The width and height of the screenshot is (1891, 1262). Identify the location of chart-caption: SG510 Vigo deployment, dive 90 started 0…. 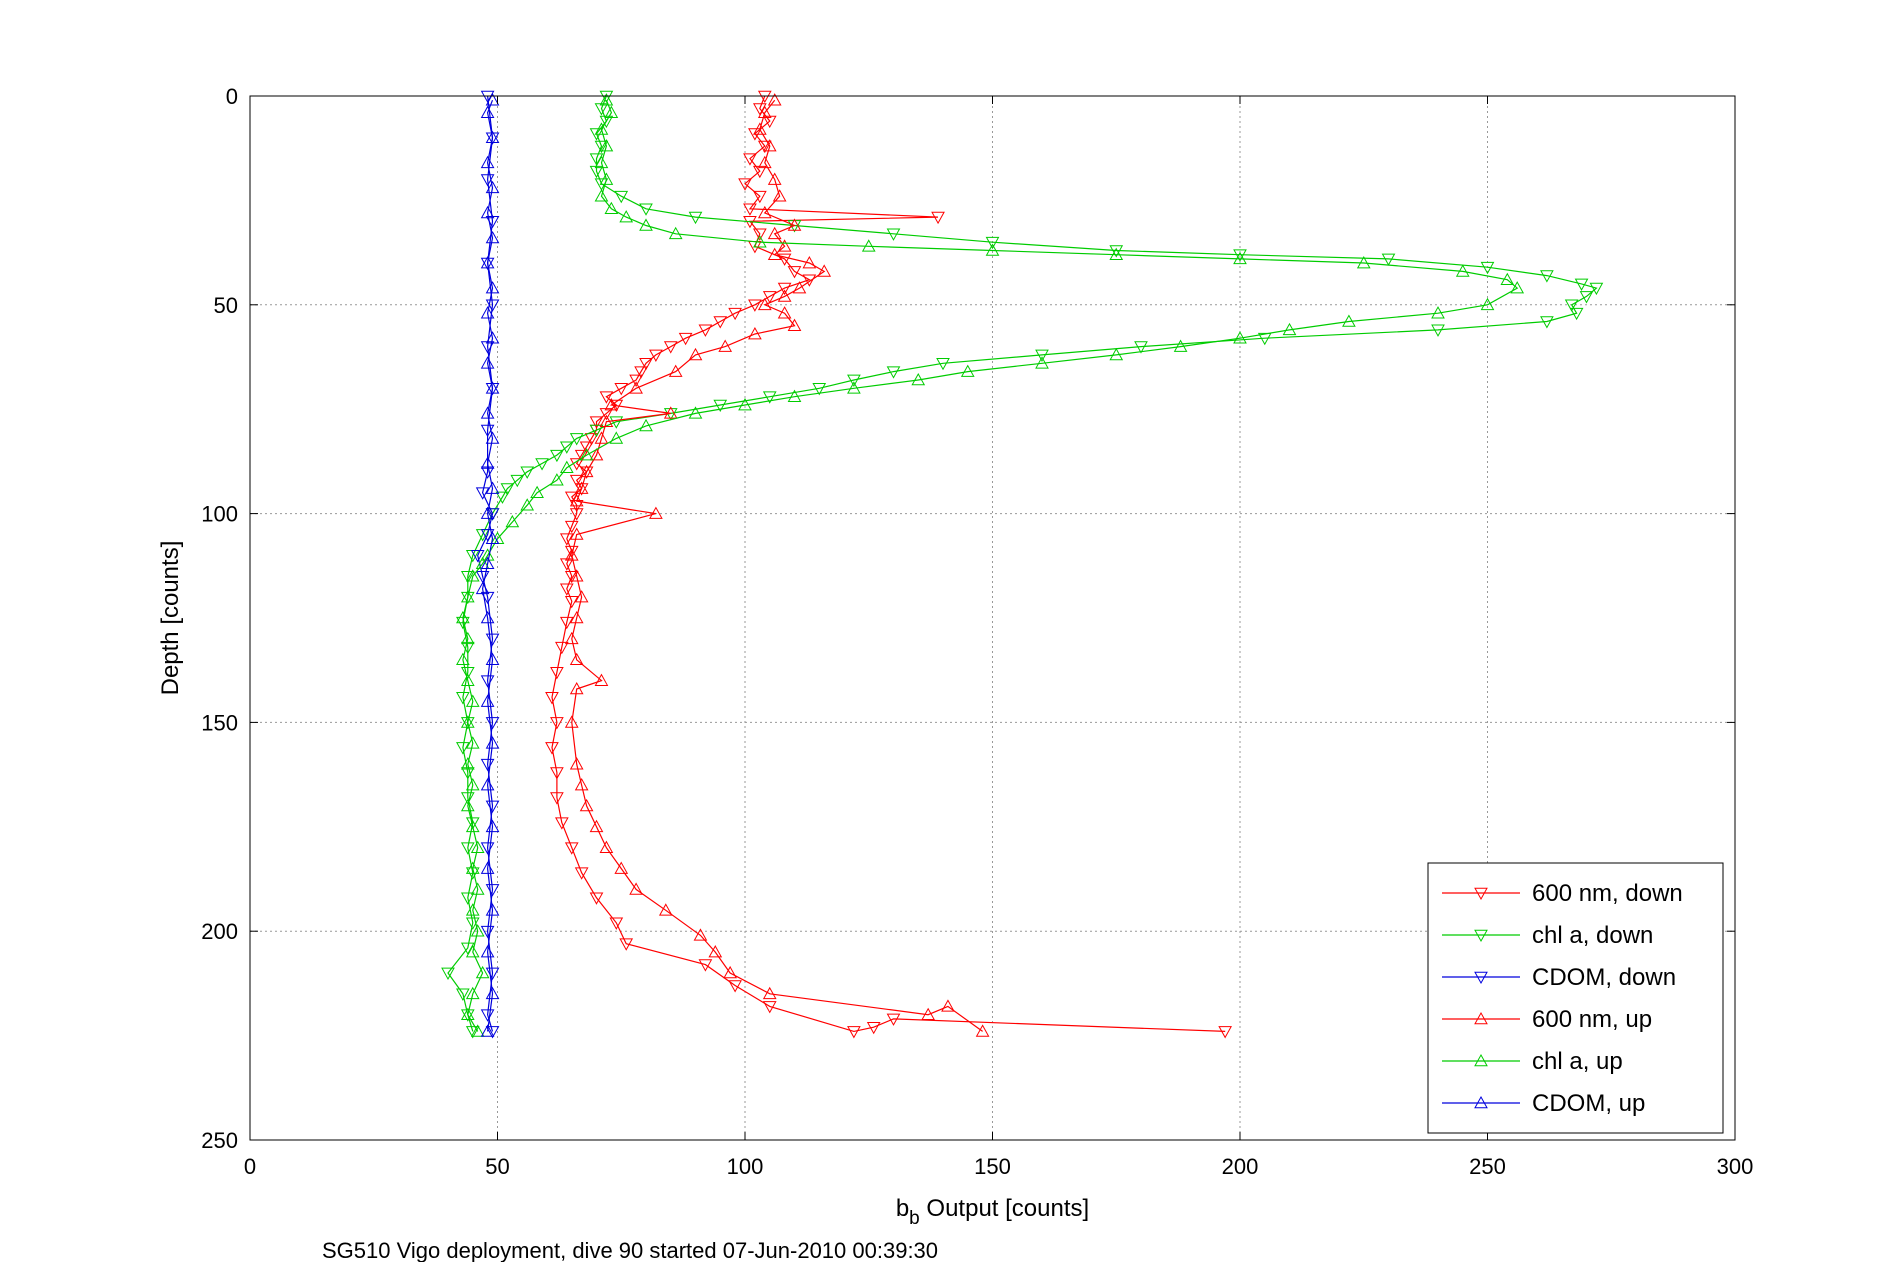
(630, 1250).